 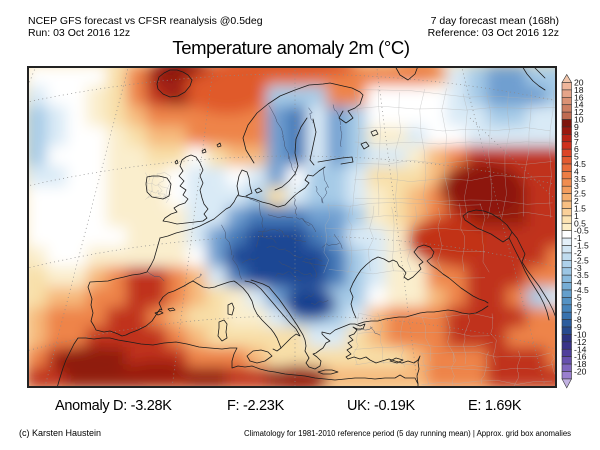 What do you see at coordinates (576, 142) in the screenshot?
I see `svg-text: 7` at bounding box center [576, 142].